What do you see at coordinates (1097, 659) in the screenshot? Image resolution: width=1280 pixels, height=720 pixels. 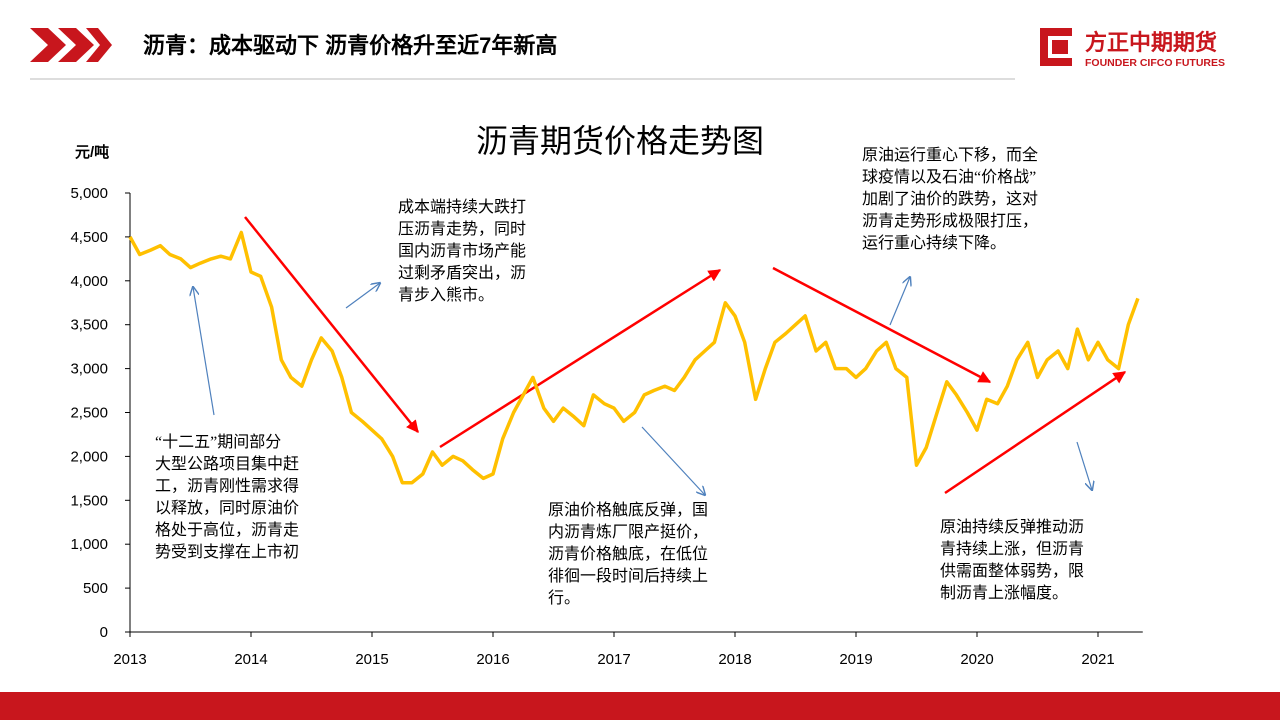 I see `x-tick-label: 2021` at bounding box center [1097, 659].